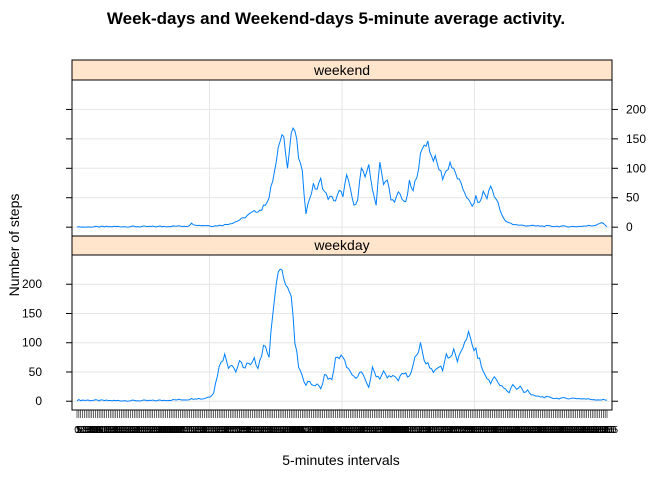 The image size is (672, 480). I want to click on x-tick-label: 1635, so click(444, 430).